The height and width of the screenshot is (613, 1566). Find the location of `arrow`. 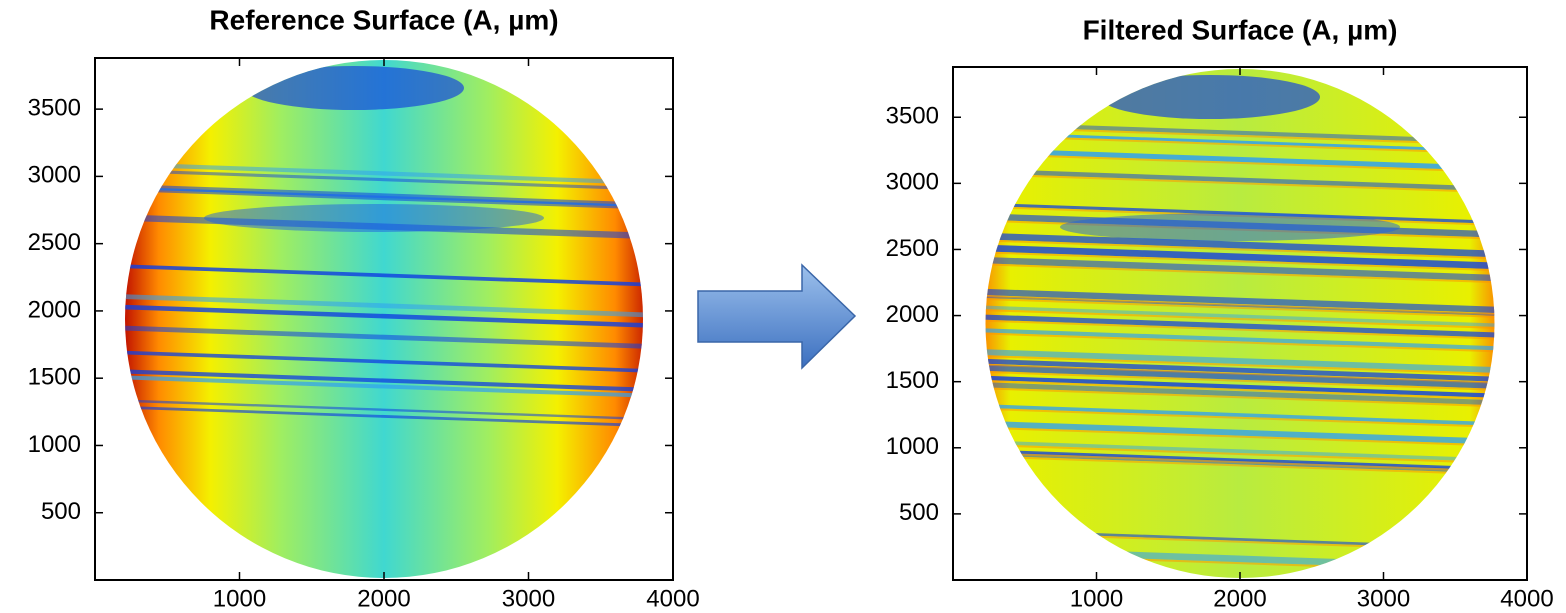

arrow is located at coordinates (777, 316).